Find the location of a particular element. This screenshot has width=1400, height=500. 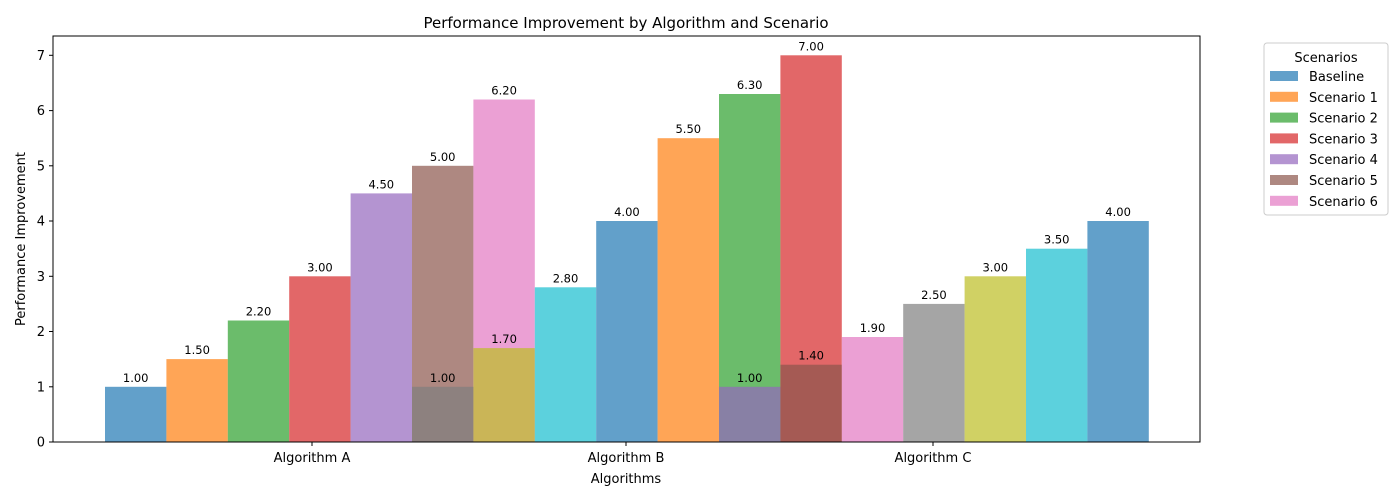

data-label: 7.00 is located at coordinates (811, 46).